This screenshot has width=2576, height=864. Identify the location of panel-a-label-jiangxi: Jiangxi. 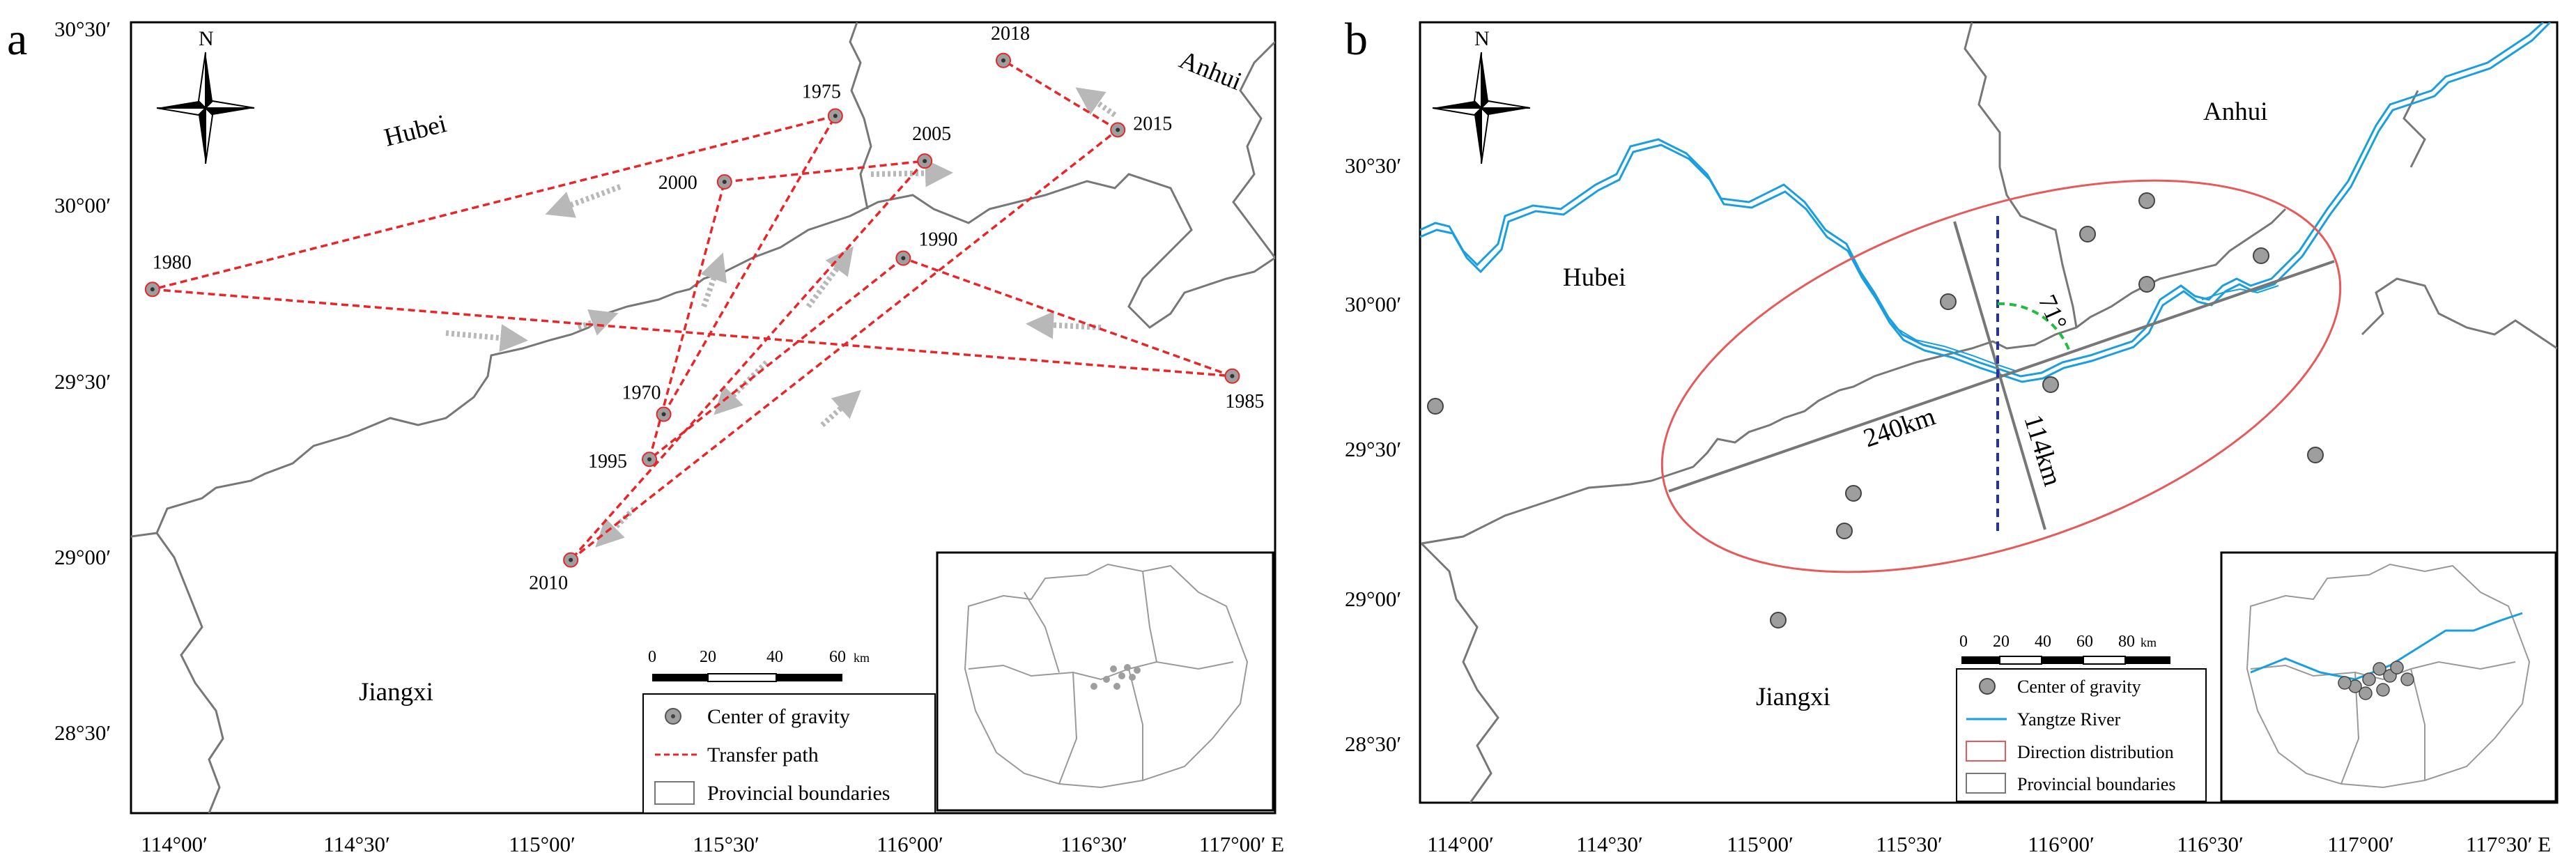
(396, 692).